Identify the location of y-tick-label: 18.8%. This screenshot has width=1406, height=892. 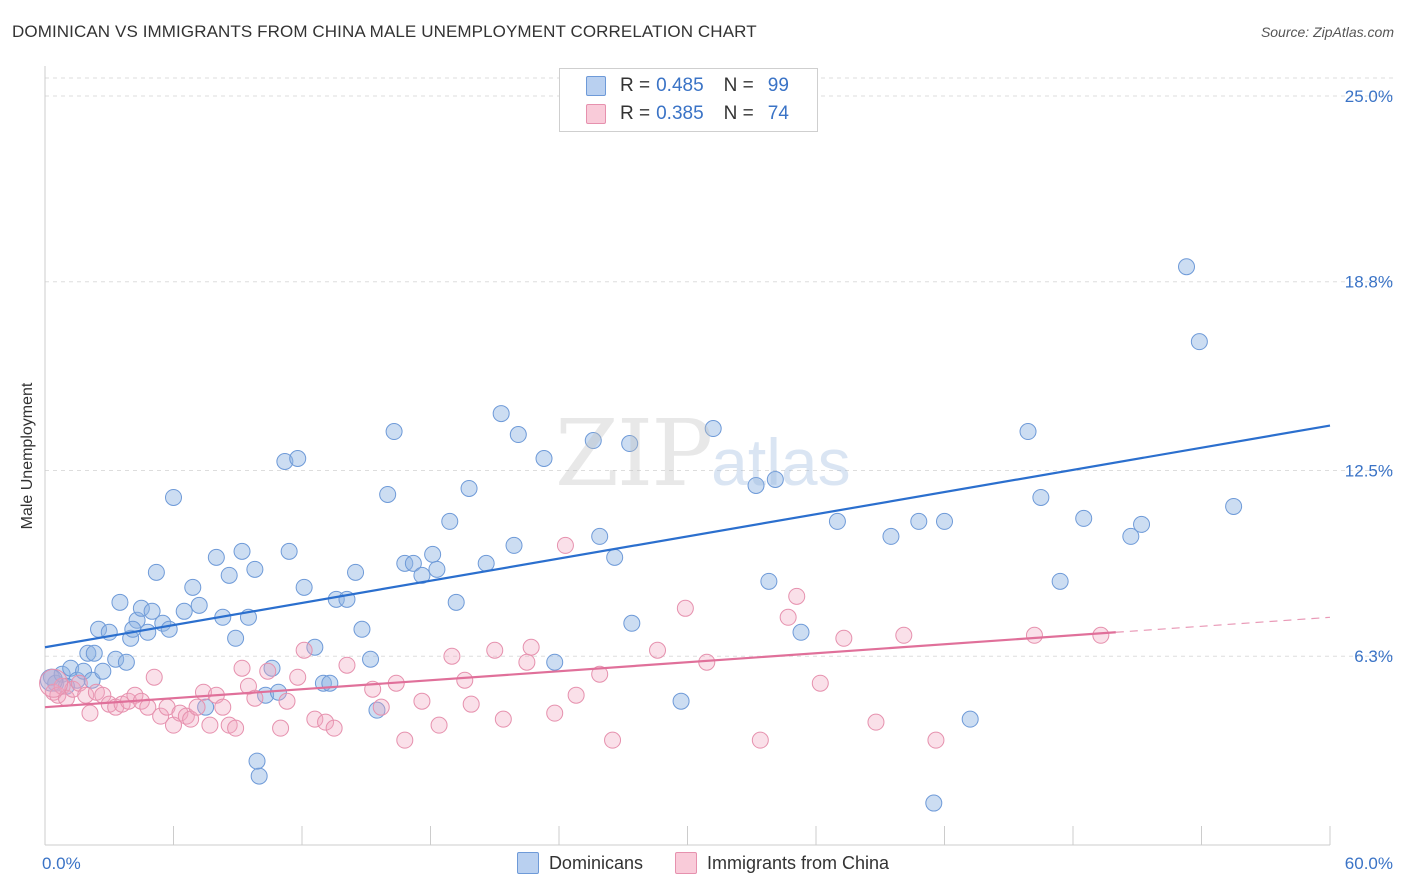
(1369, 282).